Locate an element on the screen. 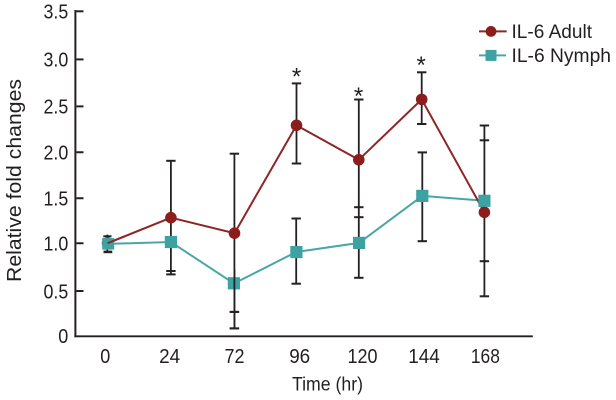 This screenshot has height=400, width=616. svg-text: 3.5 is located at coordinates (56, 13).